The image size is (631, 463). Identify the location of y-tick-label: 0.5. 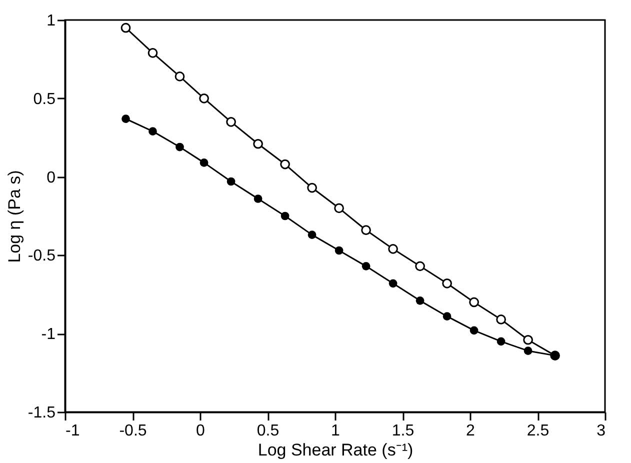
(44, 99).